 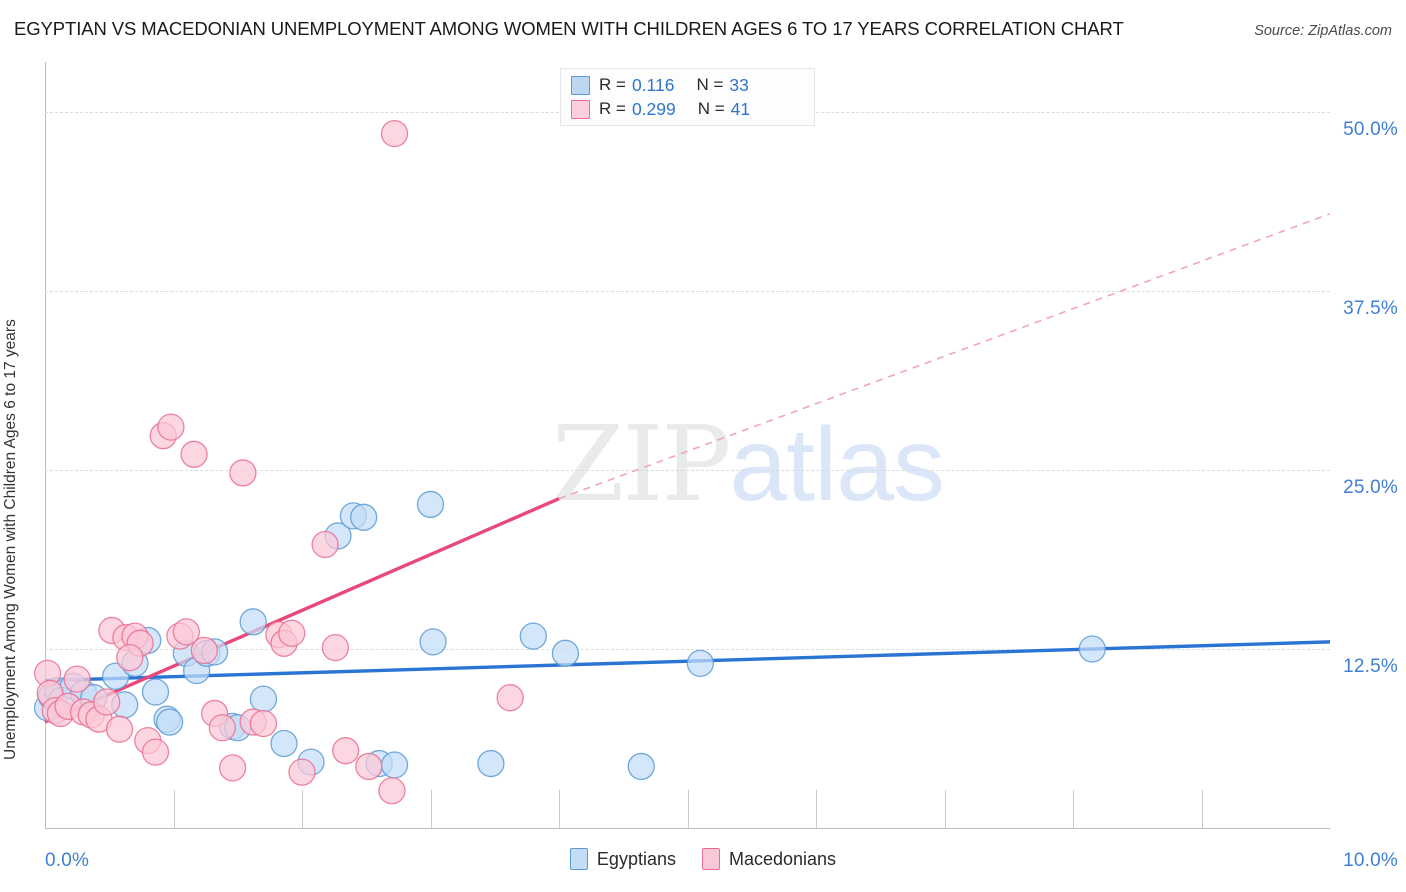 What do you see at coordinates (740, 108) in the screenshot?
I see `n-value-macedonians: 41` at bounding box center [740, 108].